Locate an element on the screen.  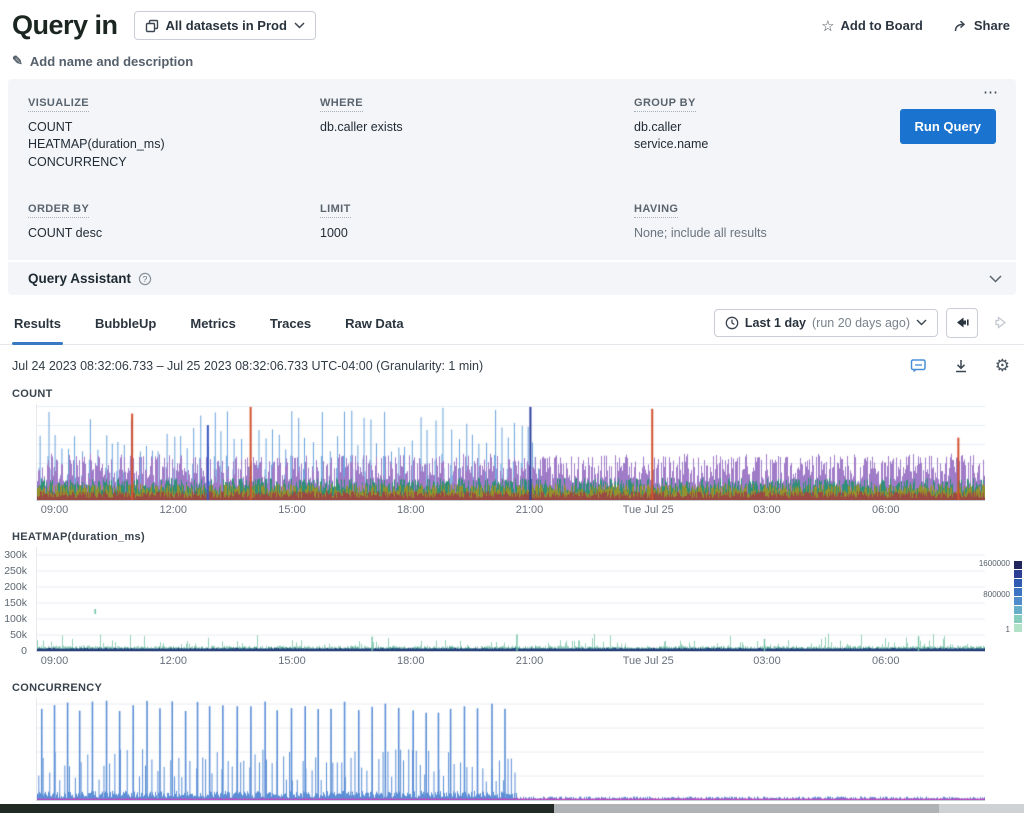
group-by-header: GROUP BY is located at coordinates (665, 104).